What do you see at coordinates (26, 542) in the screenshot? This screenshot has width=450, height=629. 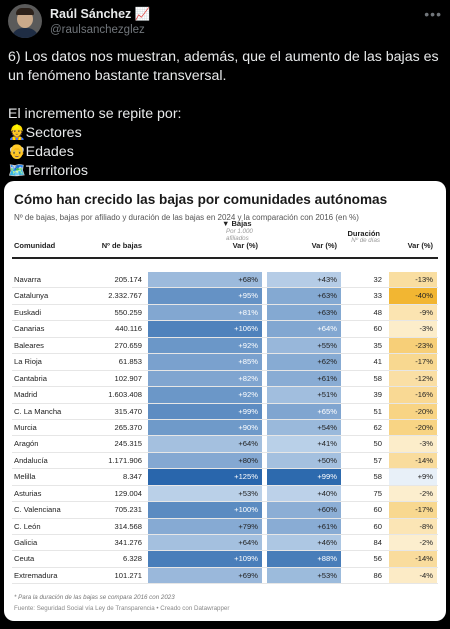 I see `cell-comunidad: Galicia` at bounding box center [26, 542].